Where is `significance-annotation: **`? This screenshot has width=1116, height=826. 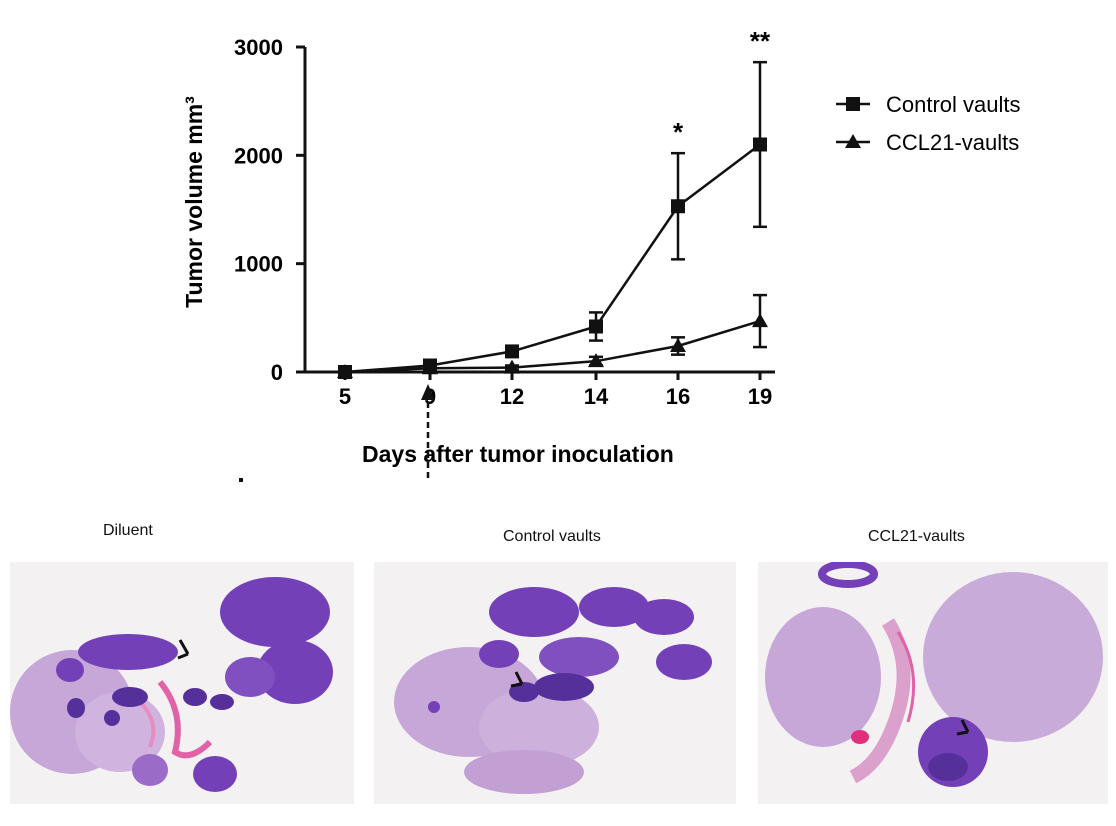
significance-annotation: ** is located at coordinates (760, 41).